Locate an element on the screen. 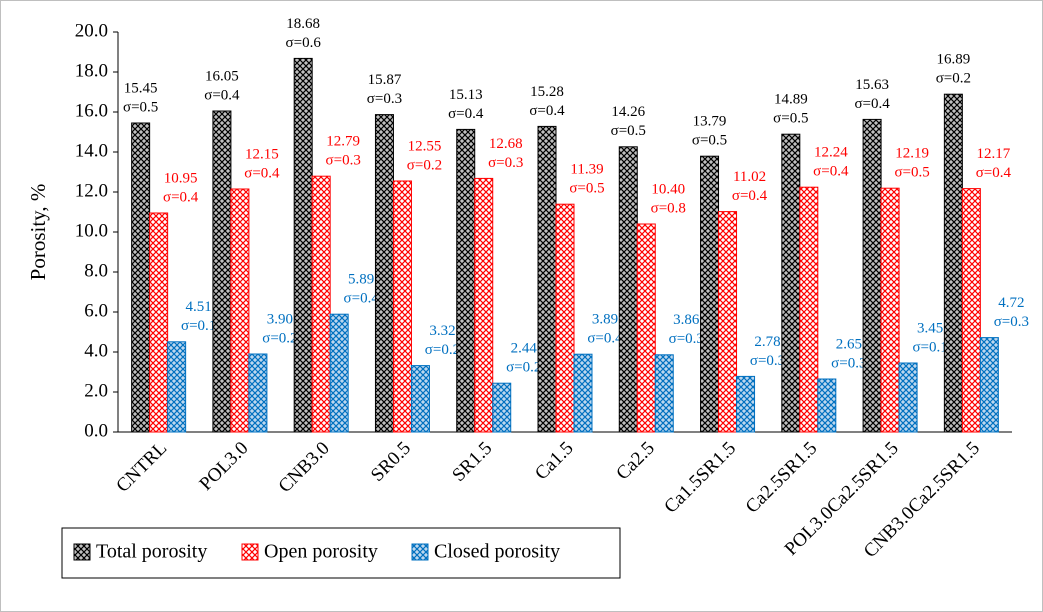 This screenshot has height=612, width=1043. value-label: 12.55 is located at coordinates (425, 146).